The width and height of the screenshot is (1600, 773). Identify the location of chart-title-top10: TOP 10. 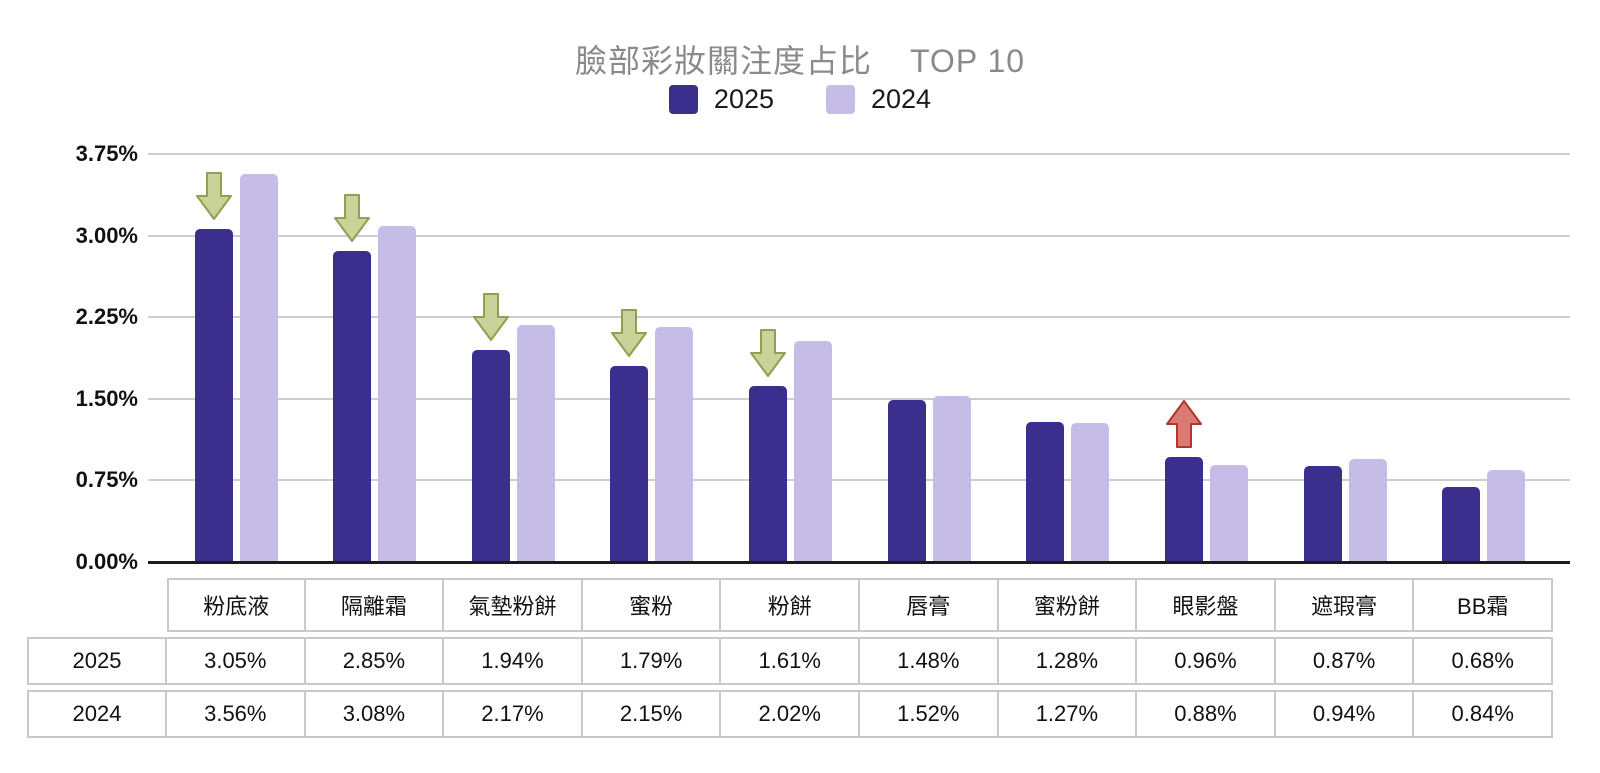
(967, 61).